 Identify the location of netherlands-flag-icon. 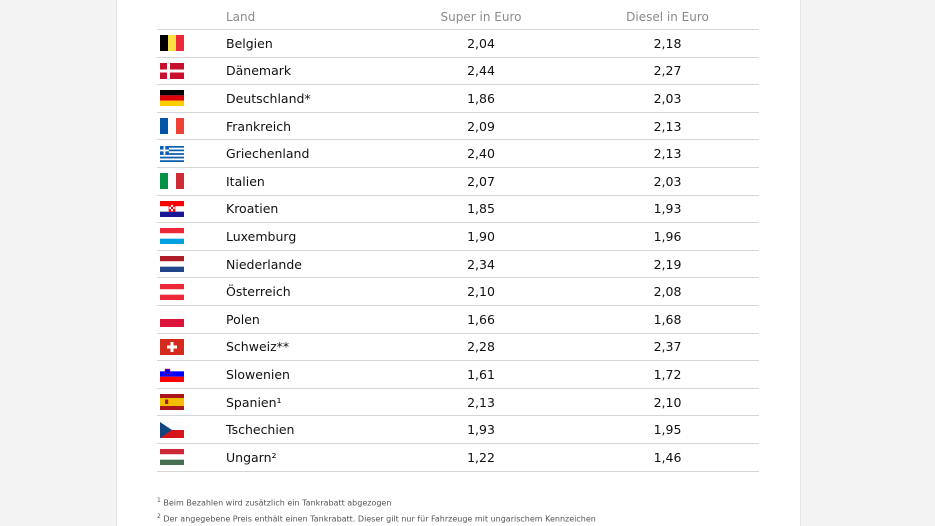
(172, 264).